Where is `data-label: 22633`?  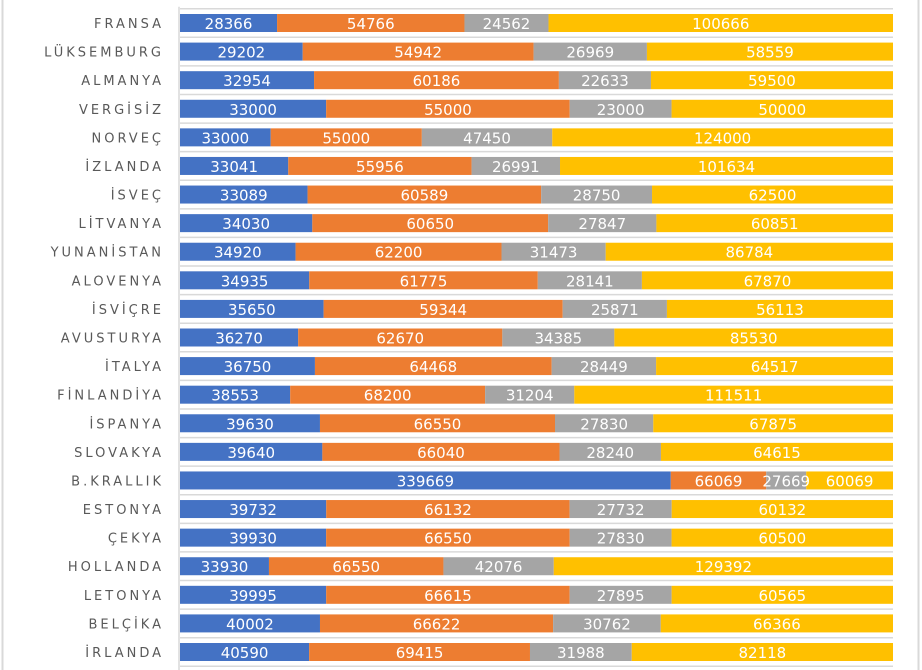
data-label: 22633 is located at coordinates (605, 81).